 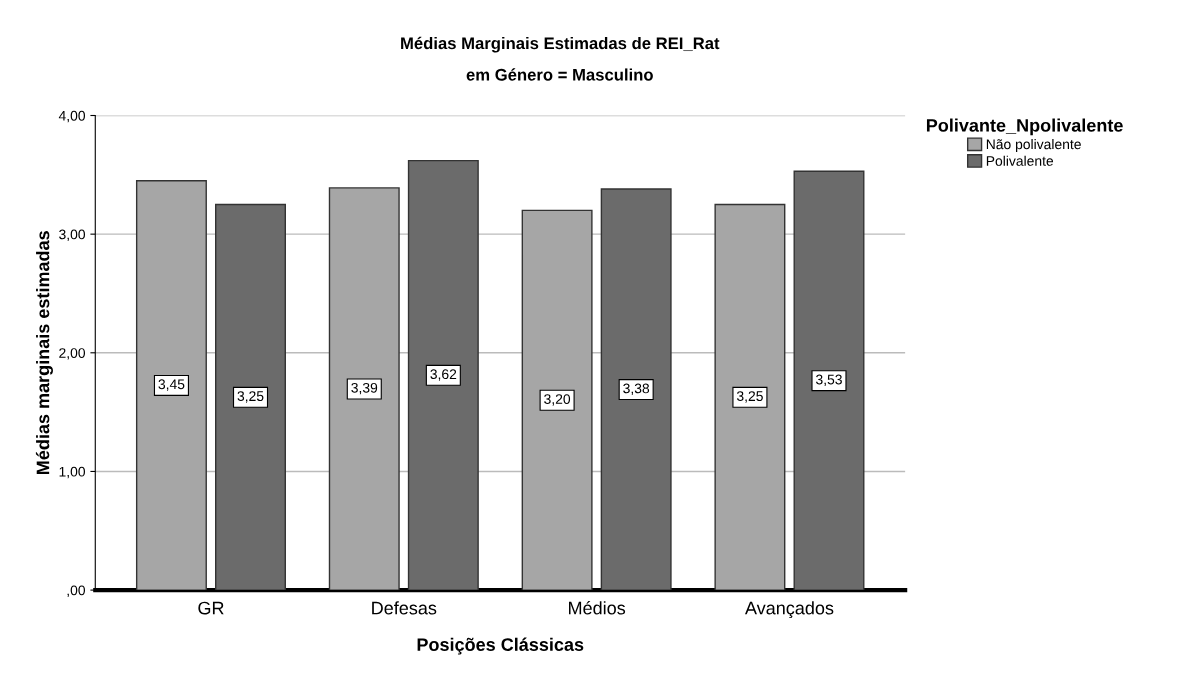 I want to click on data-label: 3,20, so click(x=557, y=400).